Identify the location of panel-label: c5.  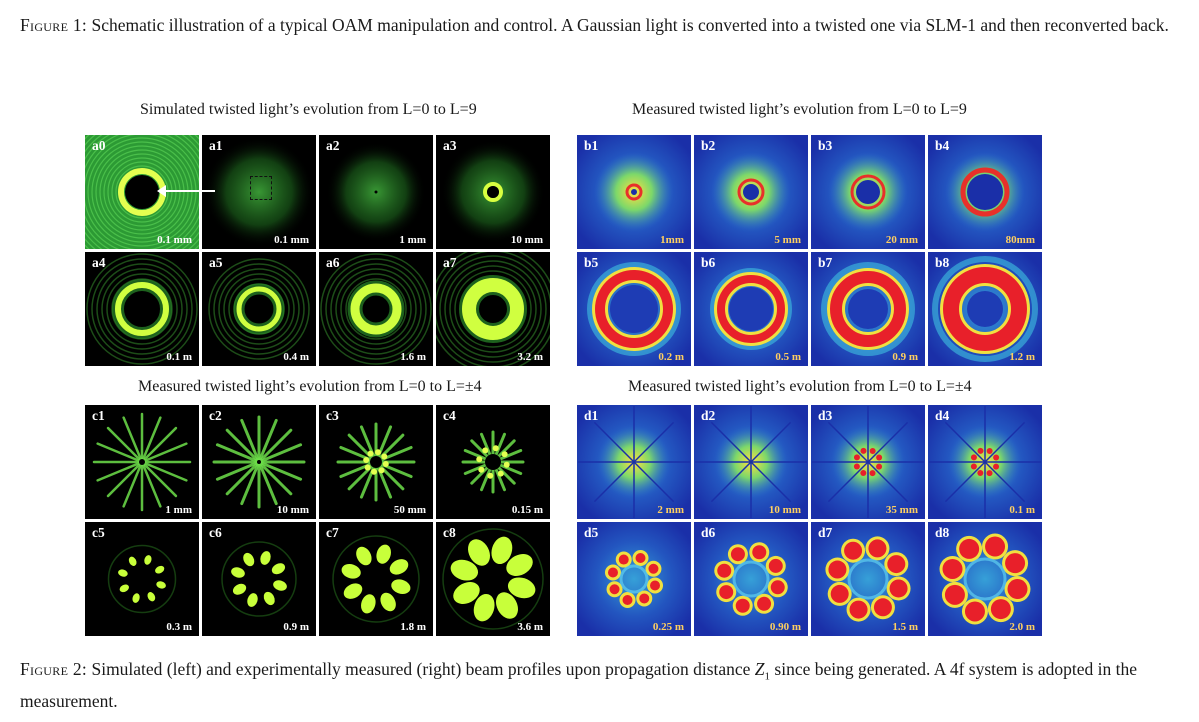
(98, 532).